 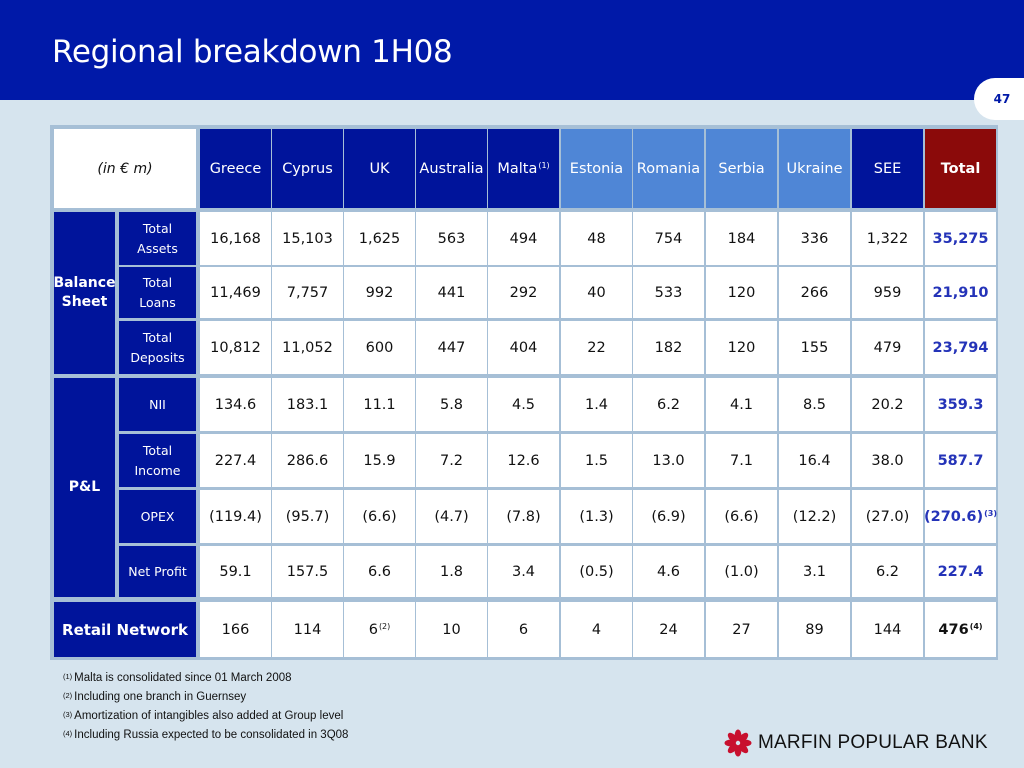 I want to click on table-cell: 7,757, so click(x=307, y=292).